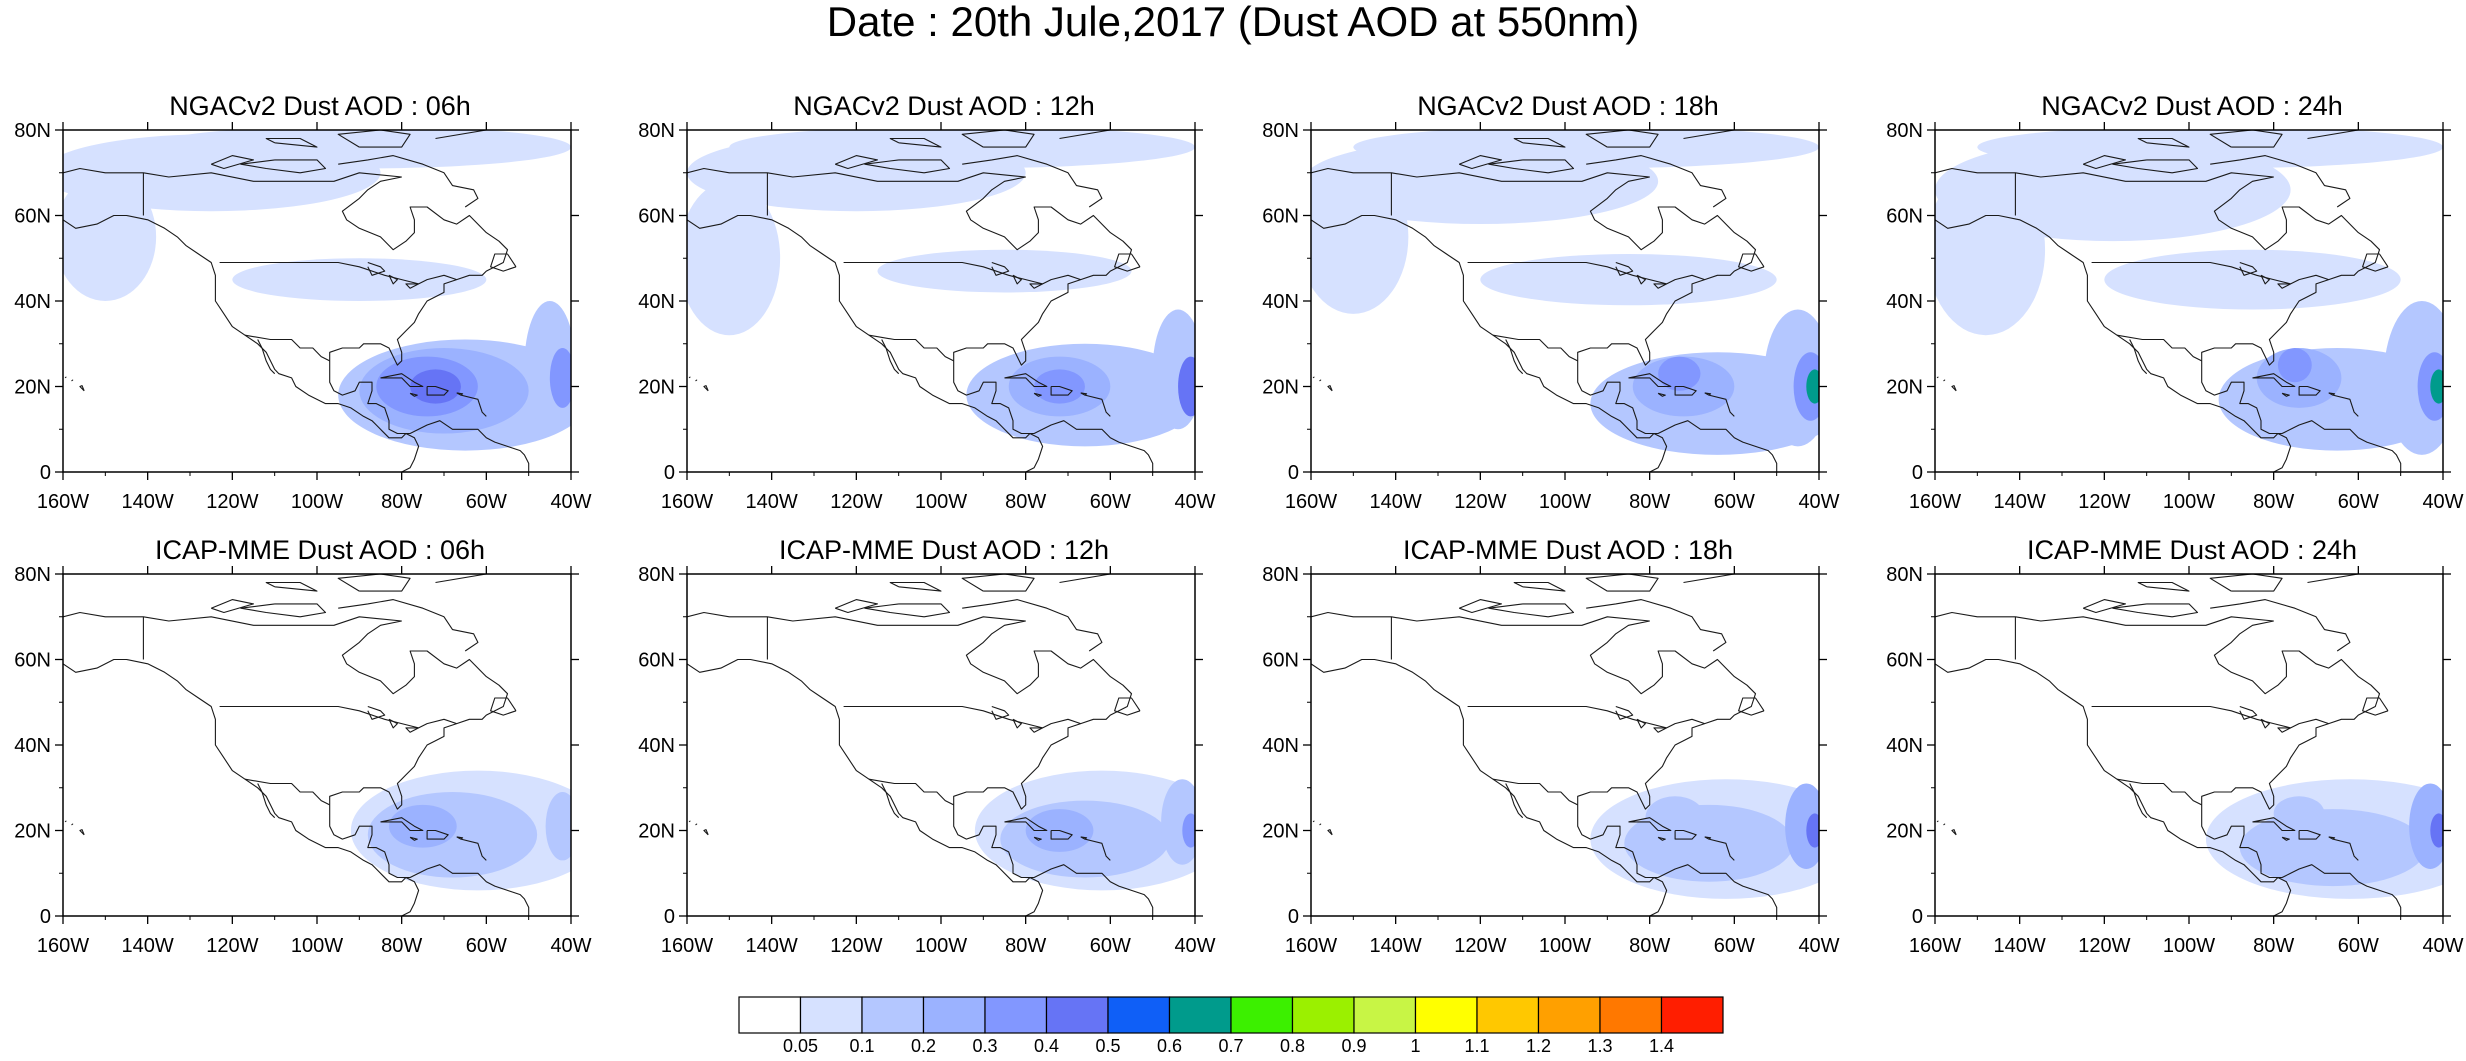  What do you see at coordinates (32, 131) in the screenshot?
I see `lat-tick-label: 80N` at bounding box center [32, 131].